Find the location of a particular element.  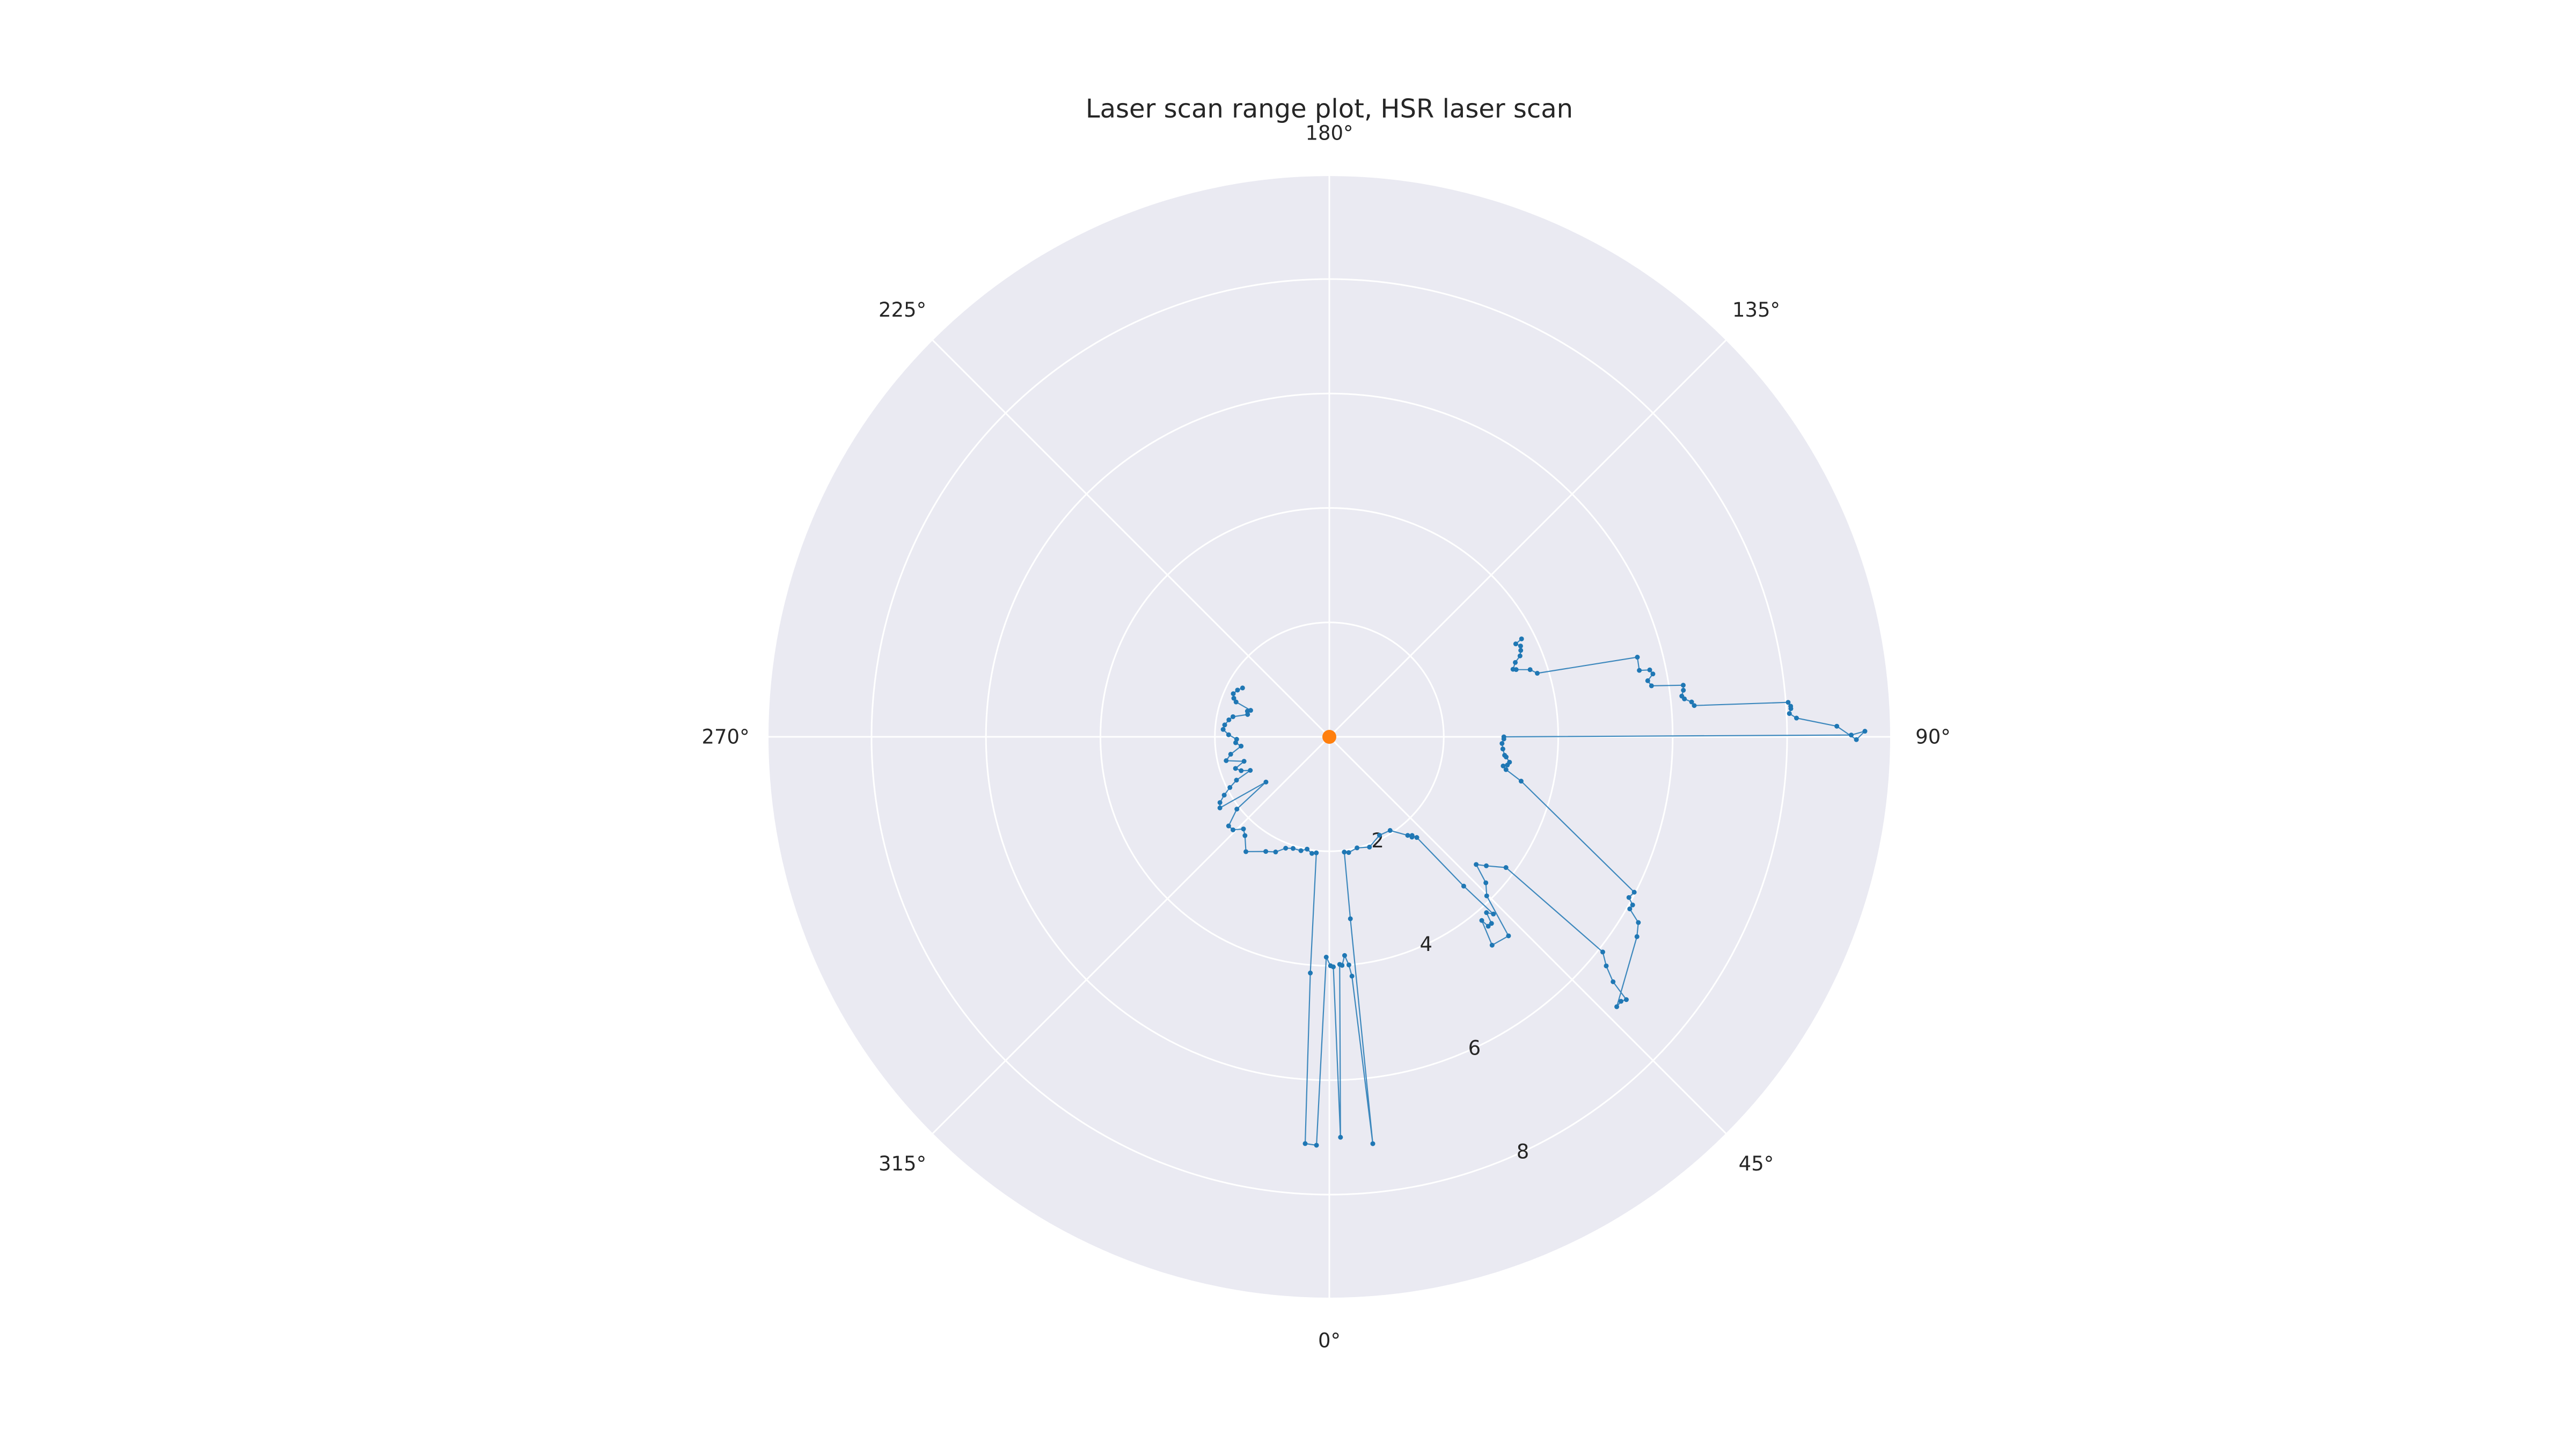

theta-tick-label: 0° is located at coordinates (1329, 1340).